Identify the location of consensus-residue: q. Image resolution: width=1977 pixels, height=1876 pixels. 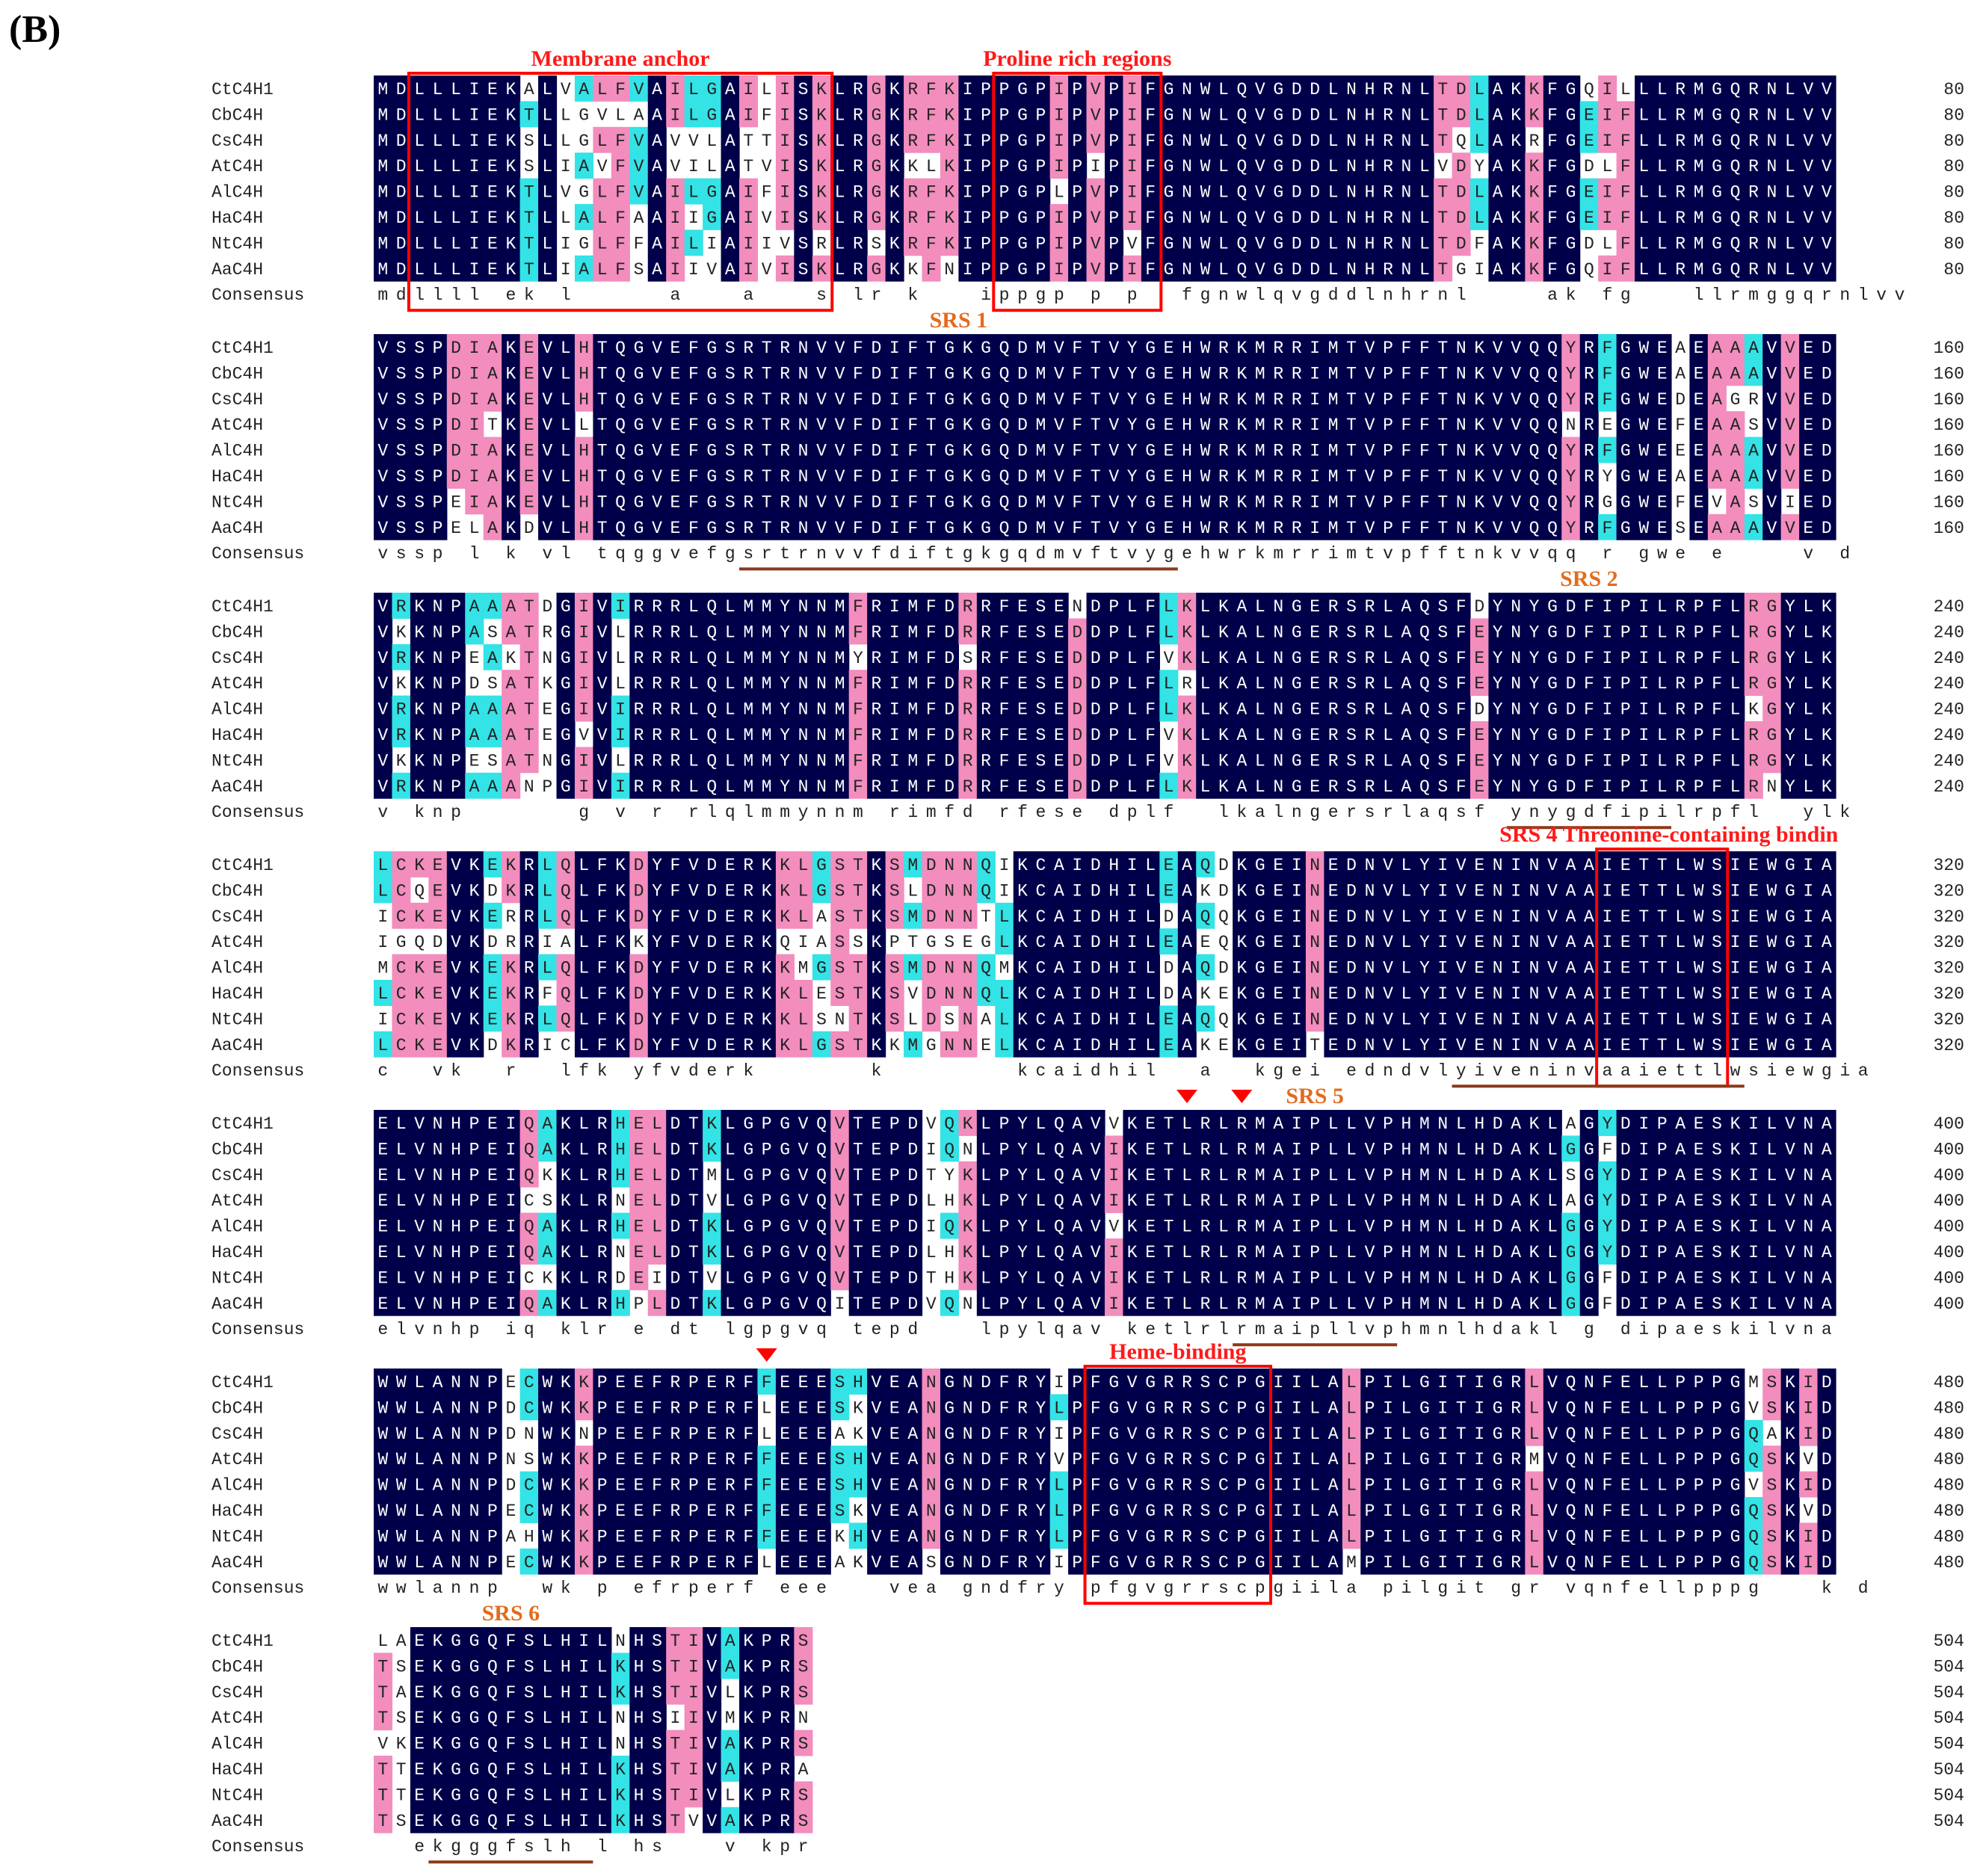
(1552, 554).